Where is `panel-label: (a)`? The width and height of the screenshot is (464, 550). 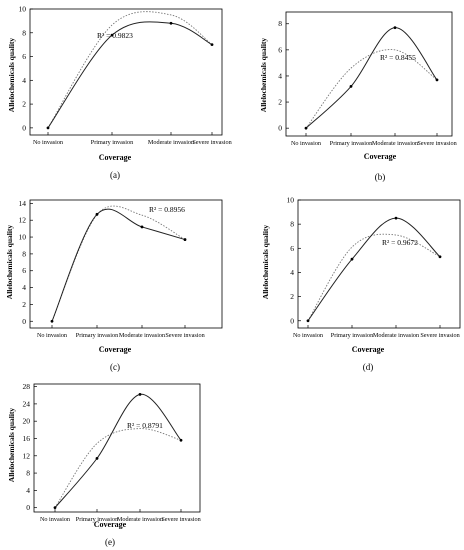 panel-label: (a) is located at coordinates (115, 175).